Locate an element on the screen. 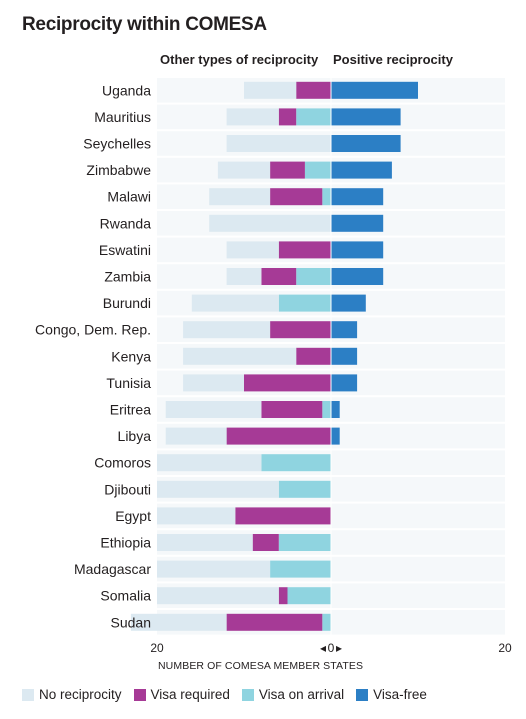 The width and height of the screenshot is (526, 719). category-label: Sudan is located at coordinates (131, 622).